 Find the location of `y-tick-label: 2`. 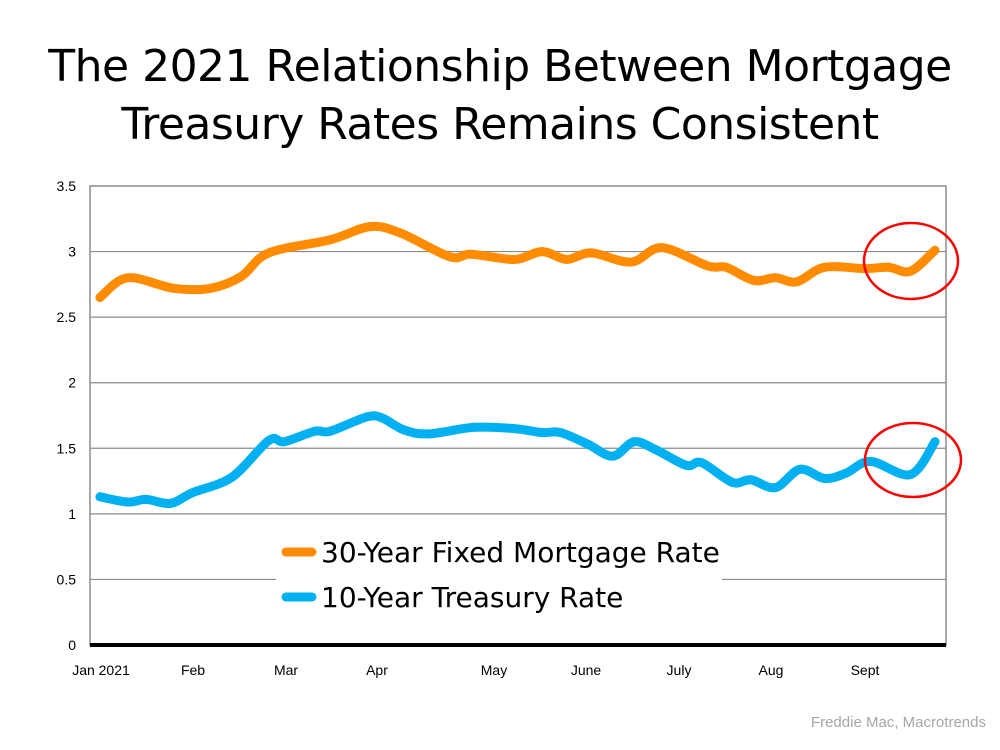

y-tick-label: 2 is located at coordinates (72, 383).